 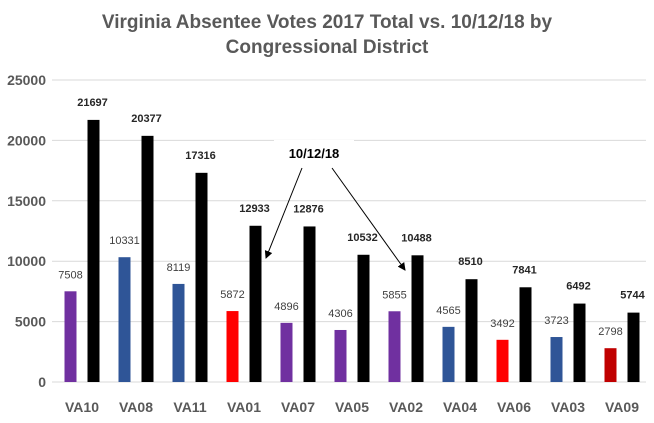 What do you see at coordinates (610, 332) in the screenshot?
I see `data-label-2017: 2798` at bounding box center [610, 332].